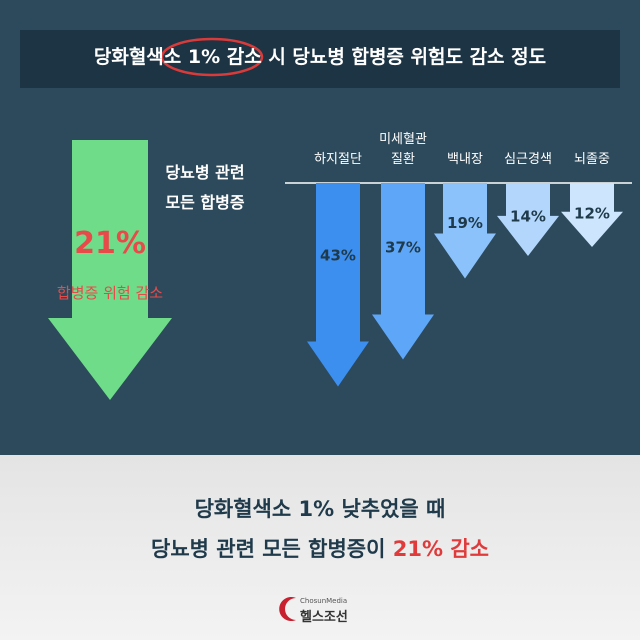 This screenshot has height=640, width=640. What do you see at coordinates (403, 247) in the screenshot?
I see `value-label: 37%` at bounding box center [403, 247].